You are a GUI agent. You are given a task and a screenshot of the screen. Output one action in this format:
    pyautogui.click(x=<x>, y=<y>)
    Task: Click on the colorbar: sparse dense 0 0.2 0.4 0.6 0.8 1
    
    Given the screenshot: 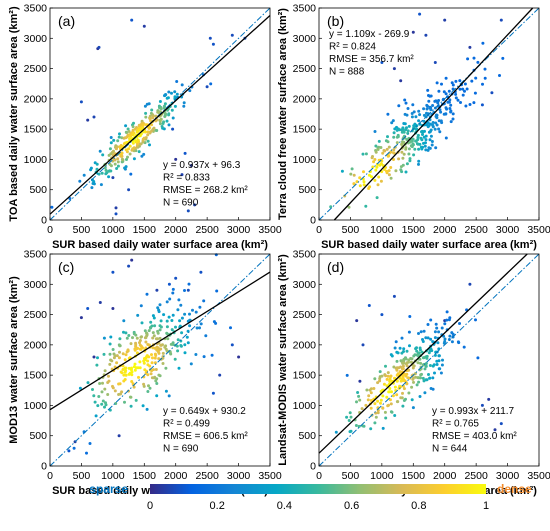 What is the action you would take?
    pyautogui.click(x=310, y=497)
    